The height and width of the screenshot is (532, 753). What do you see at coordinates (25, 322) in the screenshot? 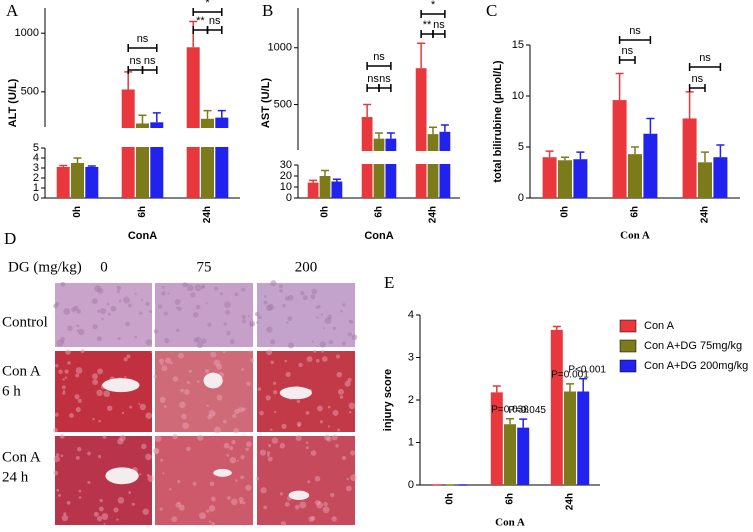
I see `row-label: Control` at bounding box center [25, 322].